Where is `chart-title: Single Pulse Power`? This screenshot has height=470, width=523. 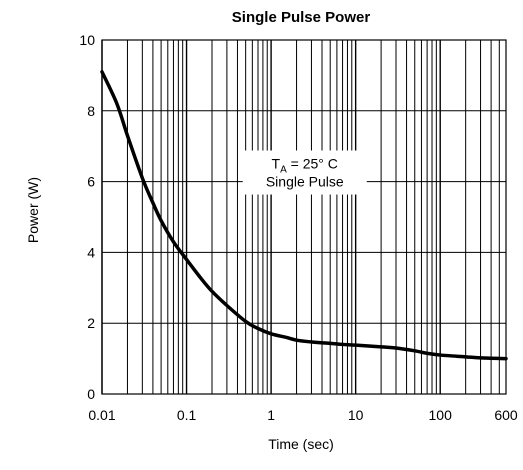
chart-title: Single Pulse Power is located at coordinates (301, 17).